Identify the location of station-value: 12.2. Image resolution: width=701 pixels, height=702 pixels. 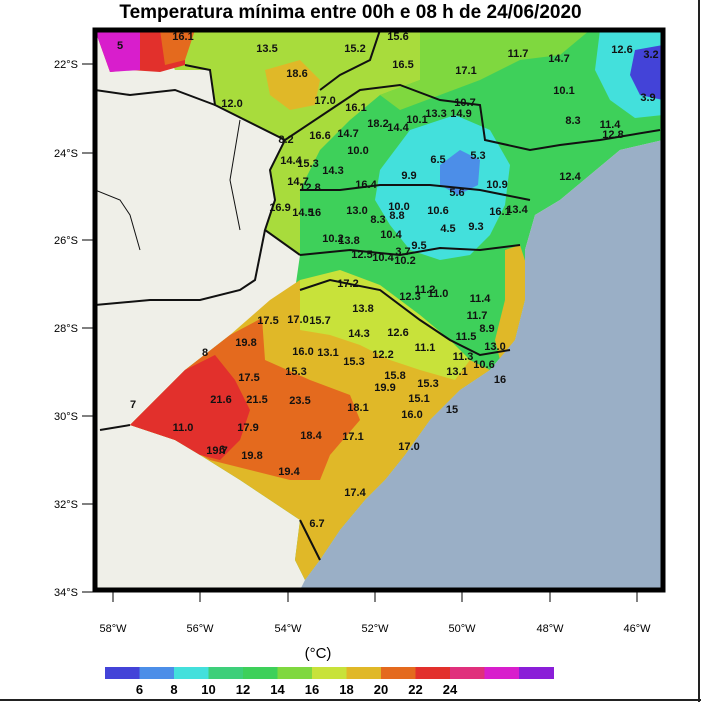
(382, 355).